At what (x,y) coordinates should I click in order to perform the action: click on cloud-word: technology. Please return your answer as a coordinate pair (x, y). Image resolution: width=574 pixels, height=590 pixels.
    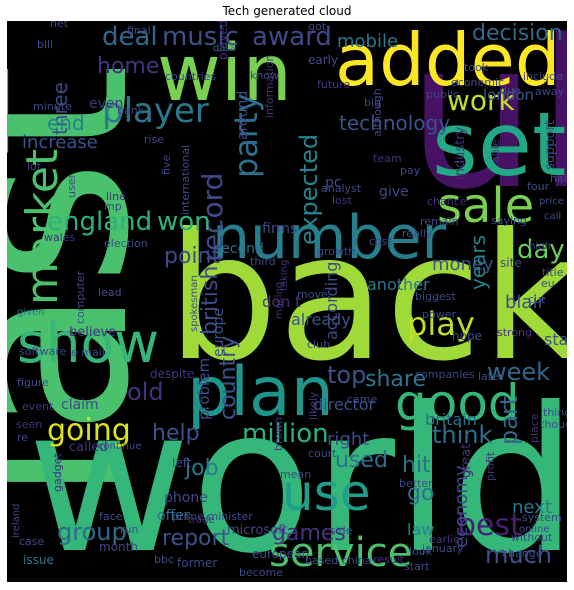
    Looking at the image, I should click on (394, 123).